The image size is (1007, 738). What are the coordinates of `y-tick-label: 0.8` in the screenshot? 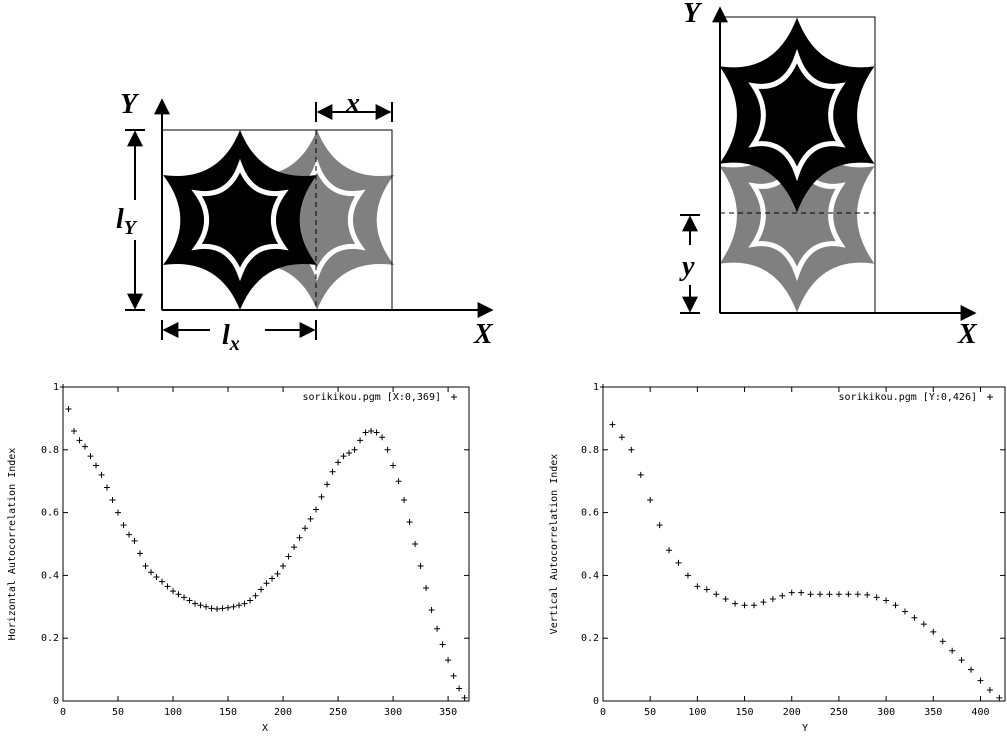 It's located at (590, 450).